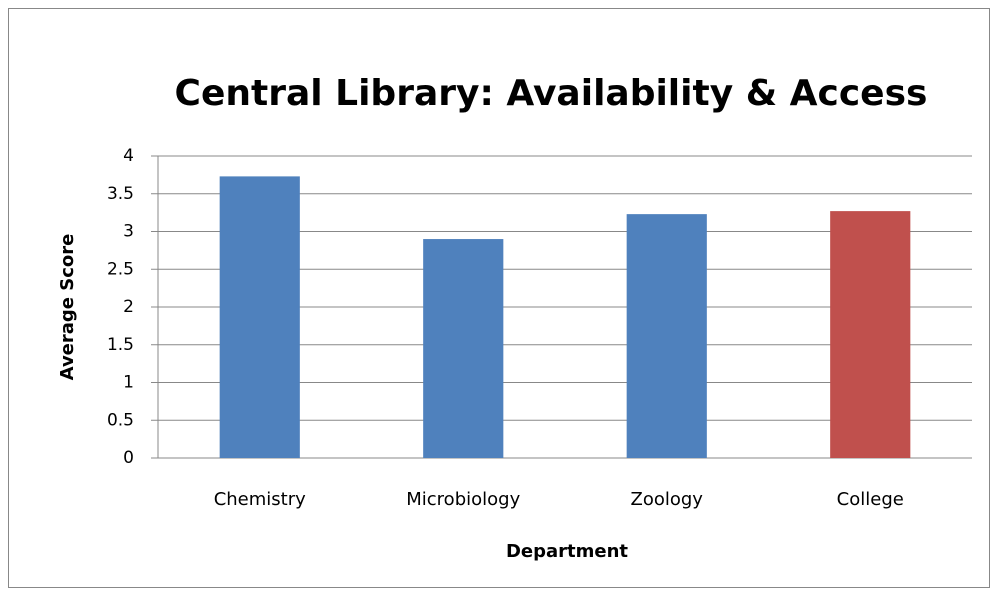 The width and height of the screenshot is (995, 594). What do you see at coordinates (128, 156) in the screenshot?
I see `y-tick-label: 4` at bounding box center [128, 156].